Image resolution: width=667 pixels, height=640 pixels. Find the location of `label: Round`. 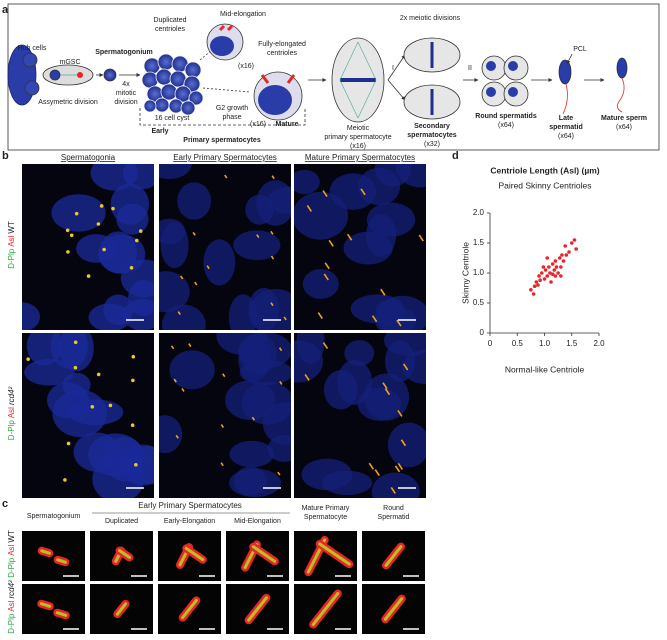

label: Round is located at coordinates (393, 508).